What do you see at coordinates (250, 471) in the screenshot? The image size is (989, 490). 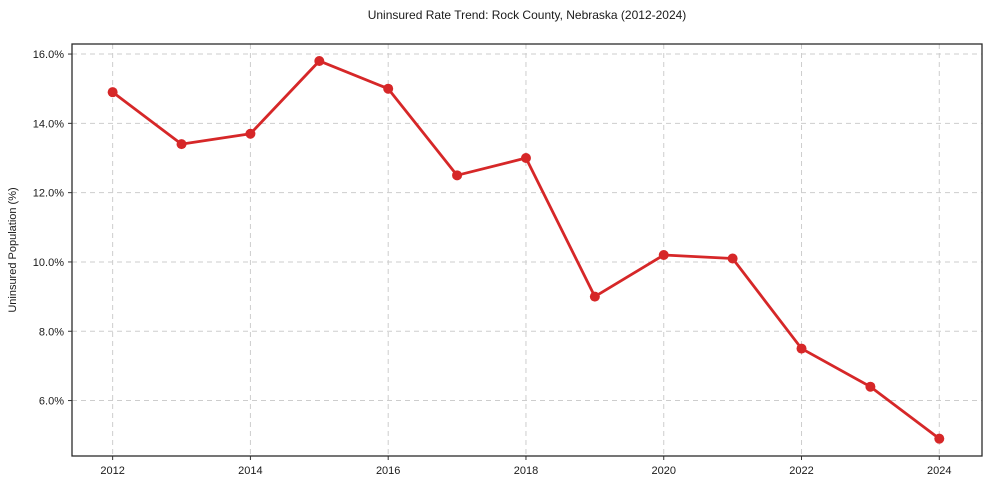 I see `x-tick-label: 2014` at bounding box center [250, 471].